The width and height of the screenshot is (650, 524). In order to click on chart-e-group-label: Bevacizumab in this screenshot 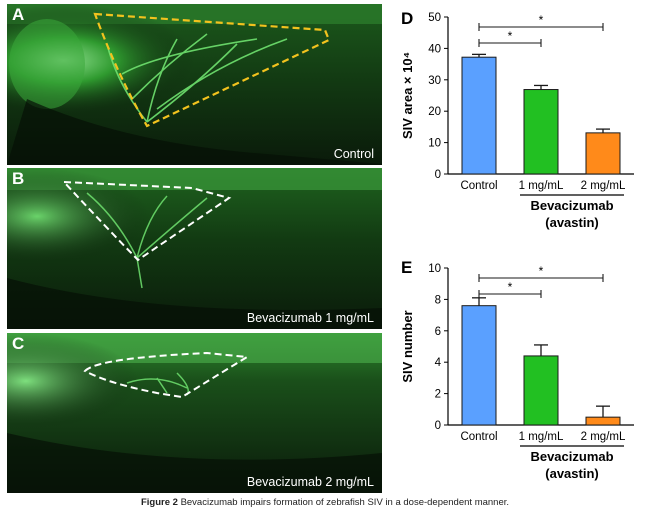, I will do `click(571, 456)`.